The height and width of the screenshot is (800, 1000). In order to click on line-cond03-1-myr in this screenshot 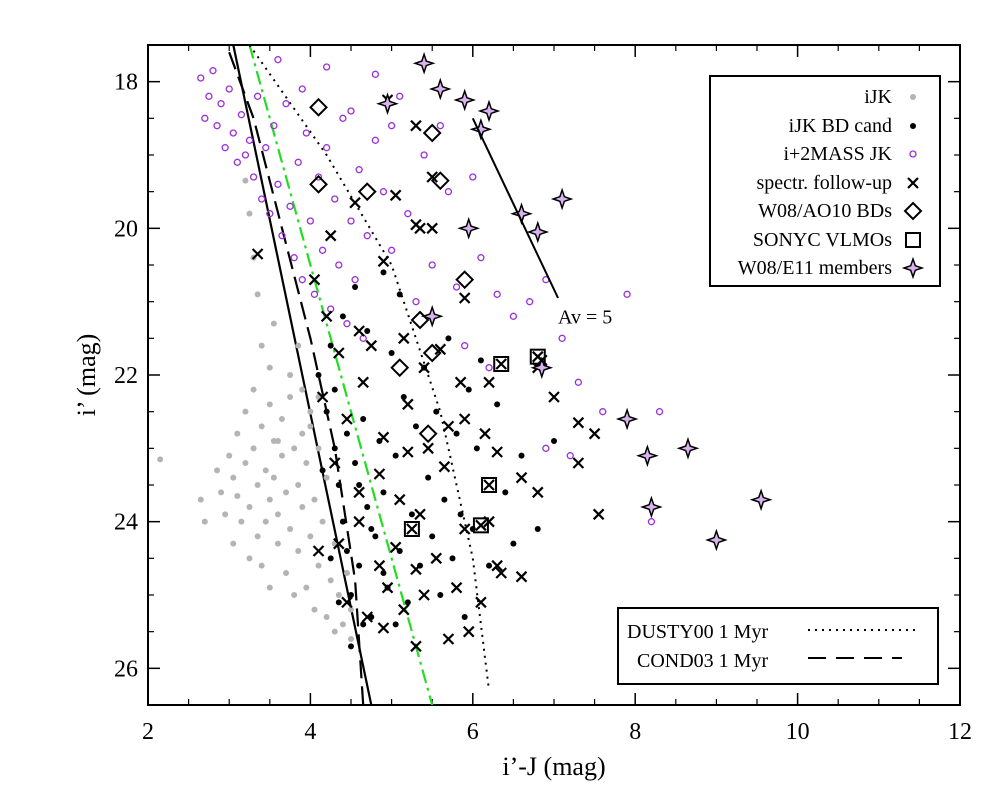, I will do `click(296, 378)`.